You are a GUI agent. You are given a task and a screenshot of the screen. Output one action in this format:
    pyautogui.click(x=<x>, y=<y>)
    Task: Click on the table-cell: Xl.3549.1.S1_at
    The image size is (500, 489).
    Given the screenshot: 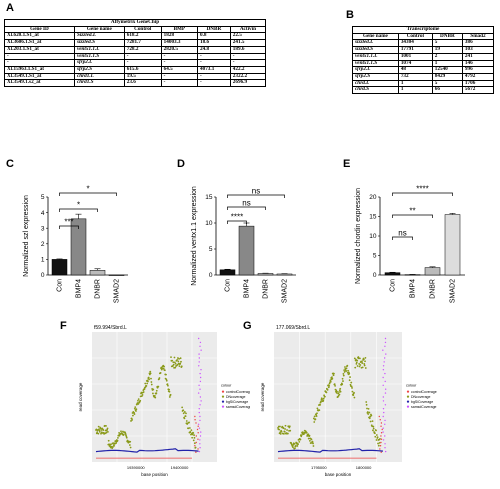 What is the action you would take?
    pyautogui.click(x=39, y=76)
    